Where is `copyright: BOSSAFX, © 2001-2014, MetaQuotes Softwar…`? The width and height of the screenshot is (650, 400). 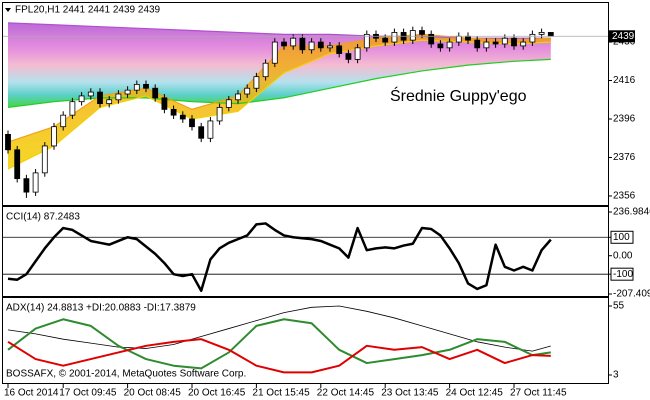
copyright: BOSSAFX, © 2001-2014, MetaQuotes Softwar… is located at coordinates (126, 374).